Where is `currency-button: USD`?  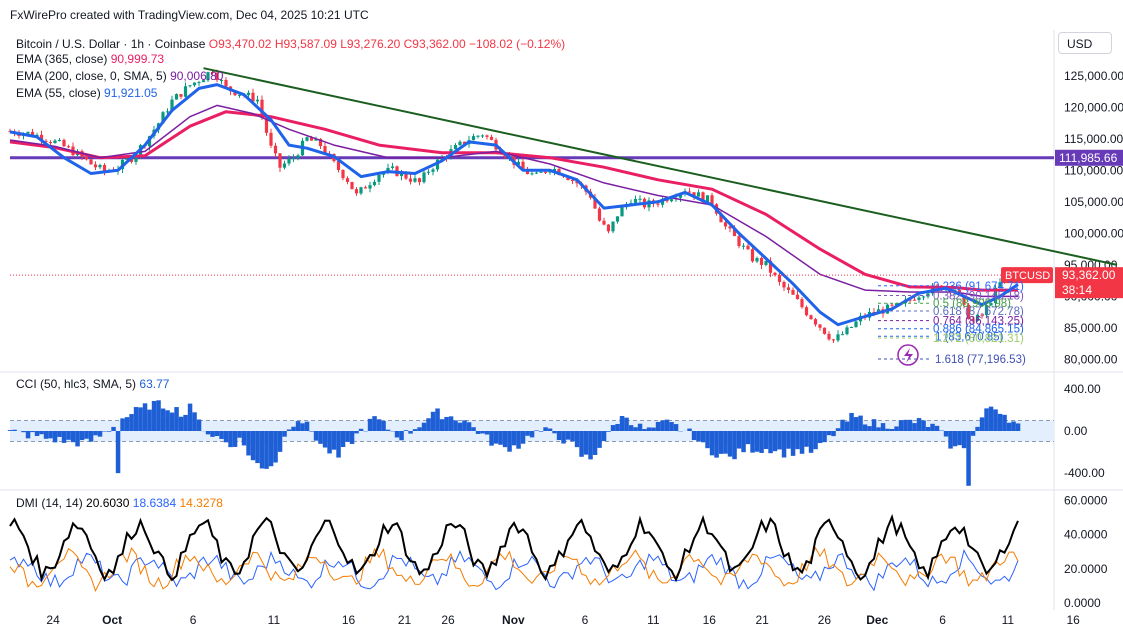 currency-button: USD is located at coordinates (1085, 43).